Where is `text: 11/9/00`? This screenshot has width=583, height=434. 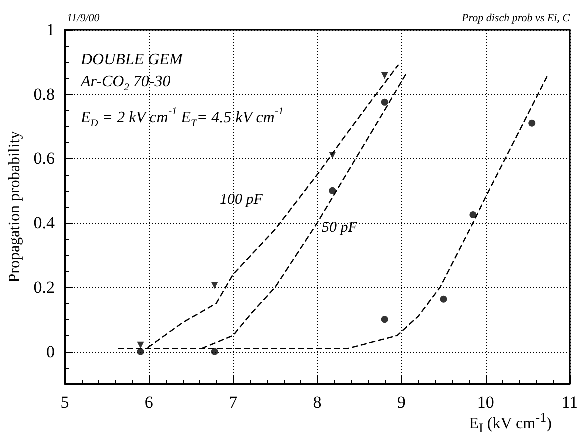
text: 11/9/00 is located at coordinates (83, 18).